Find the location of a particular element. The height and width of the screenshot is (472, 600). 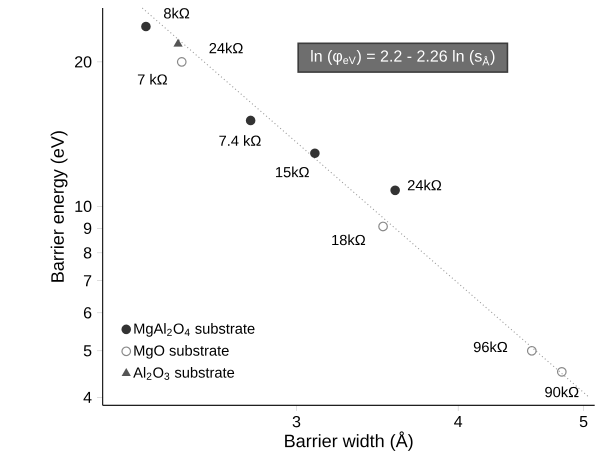

y-tick-label: 10 is located at coordinates (83, 206).